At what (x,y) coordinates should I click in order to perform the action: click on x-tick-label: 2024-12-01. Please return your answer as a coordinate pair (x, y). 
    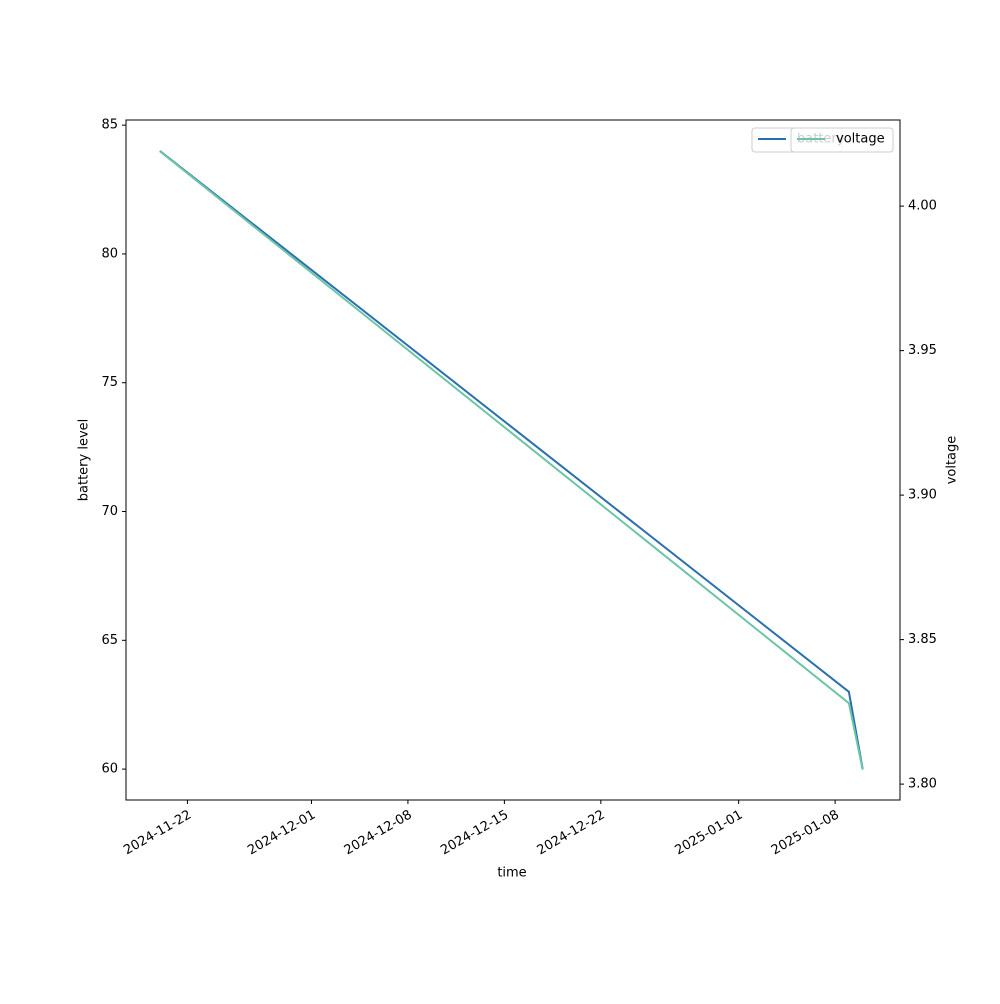
    Looking at the image, I should click on (281, 833).